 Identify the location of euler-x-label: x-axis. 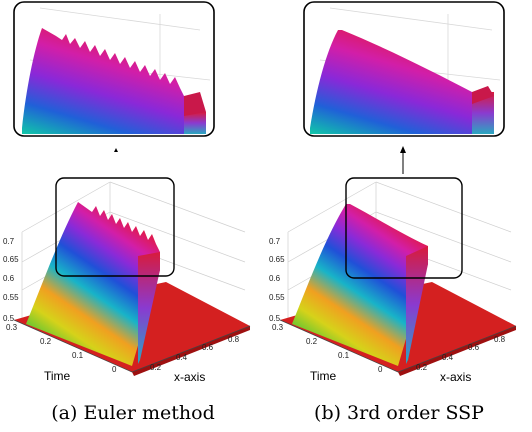
(189, 377).